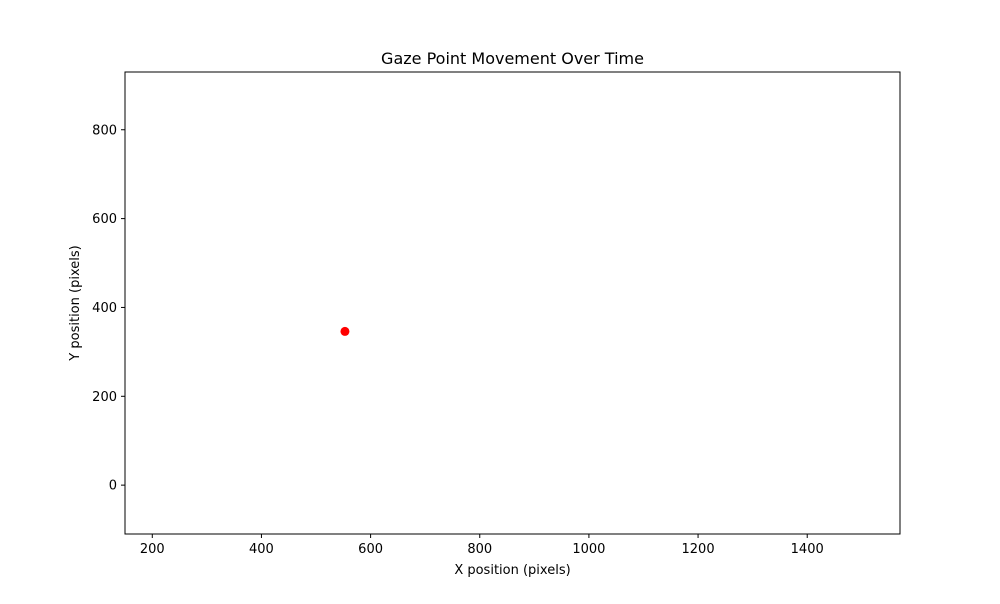 This screenshot has height=604, width=1000. What do you see at coordinates (104, 397) in the screenshot?
I see `y-tick-label: 200` at bounding box center [104, 397].